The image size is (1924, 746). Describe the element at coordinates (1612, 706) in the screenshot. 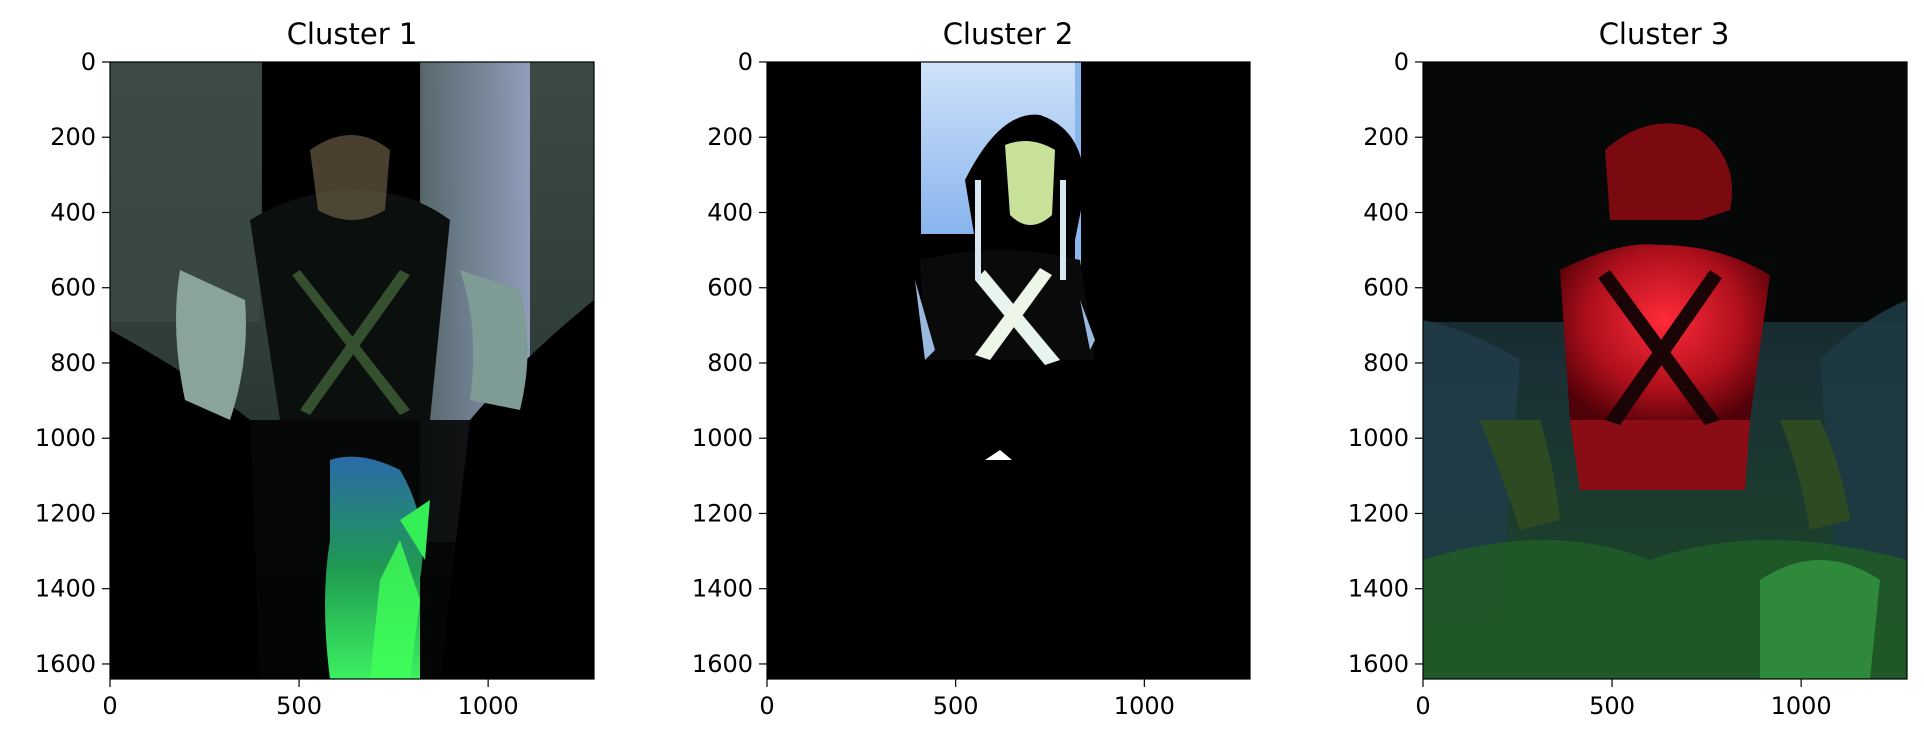

I see `panel-3-xtick-label: 500` at that location.